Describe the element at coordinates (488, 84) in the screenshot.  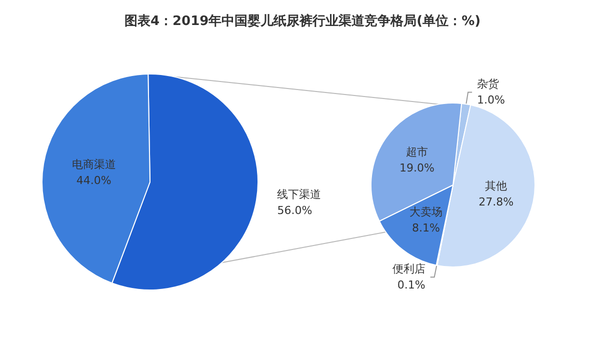
I see `slice-label: 杂货` at that location.